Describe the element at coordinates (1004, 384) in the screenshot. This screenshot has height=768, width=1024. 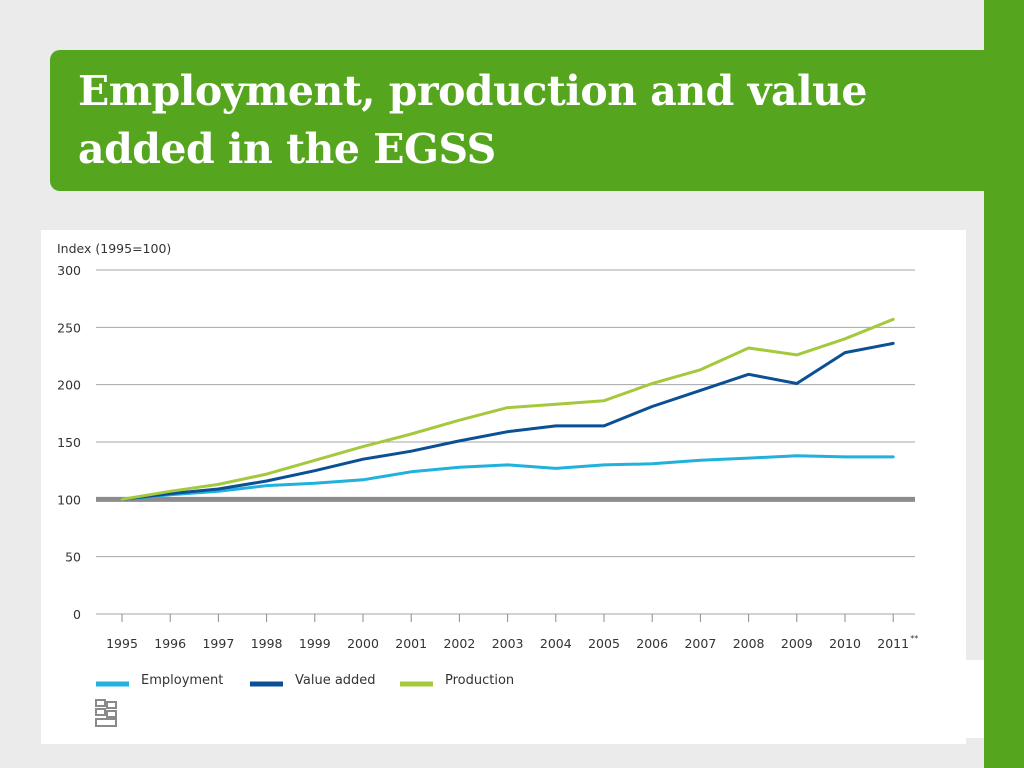
I see `right-accent-bar` at that location.